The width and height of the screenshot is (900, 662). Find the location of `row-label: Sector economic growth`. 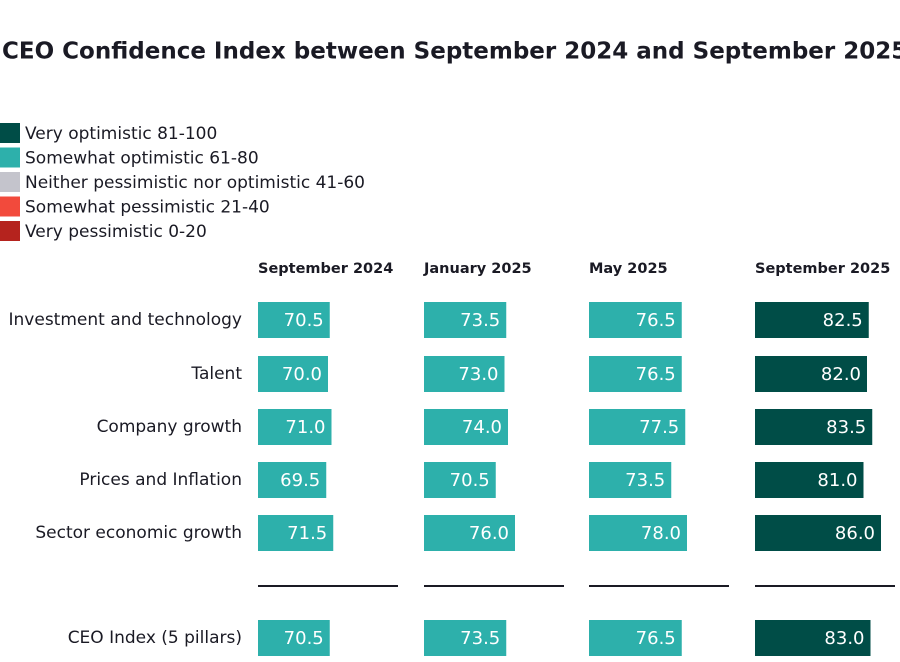

row-label: Sector economic growth is located at coordinates (138, 533).